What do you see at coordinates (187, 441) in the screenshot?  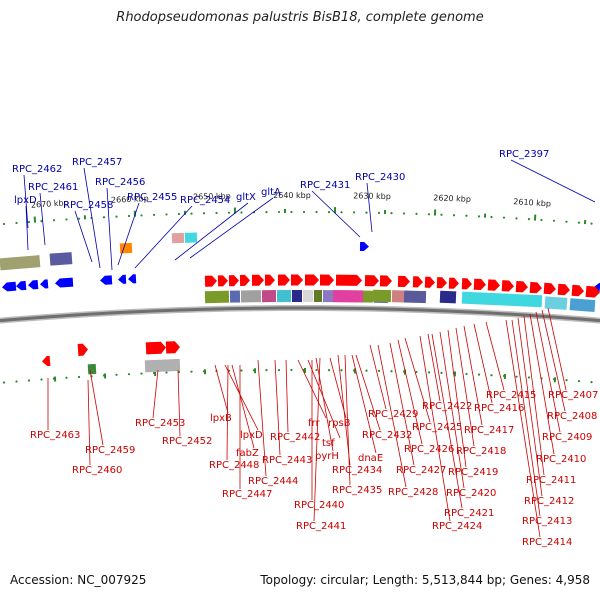 I see `gene-label: RPC_2452` at bounding box center [187, 441].